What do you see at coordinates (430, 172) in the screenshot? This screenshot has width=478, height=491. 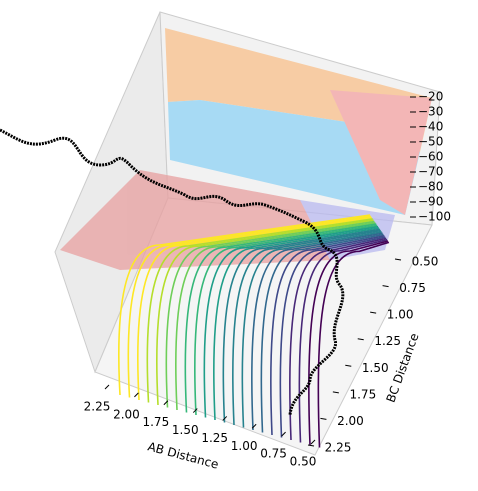 I see `z-tick-label: −70` at bounding box center [430, 172].